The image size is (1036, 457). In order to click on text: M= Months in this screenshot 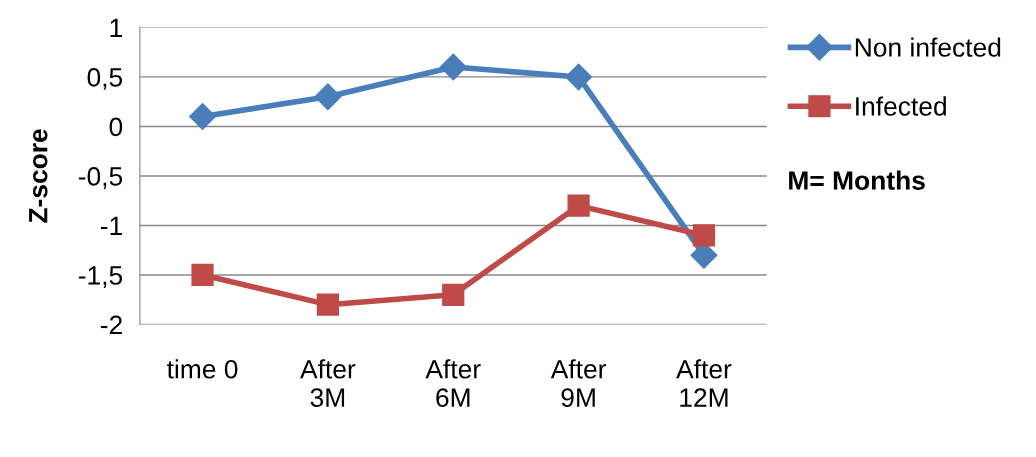, I will do `click(857, 180)`.